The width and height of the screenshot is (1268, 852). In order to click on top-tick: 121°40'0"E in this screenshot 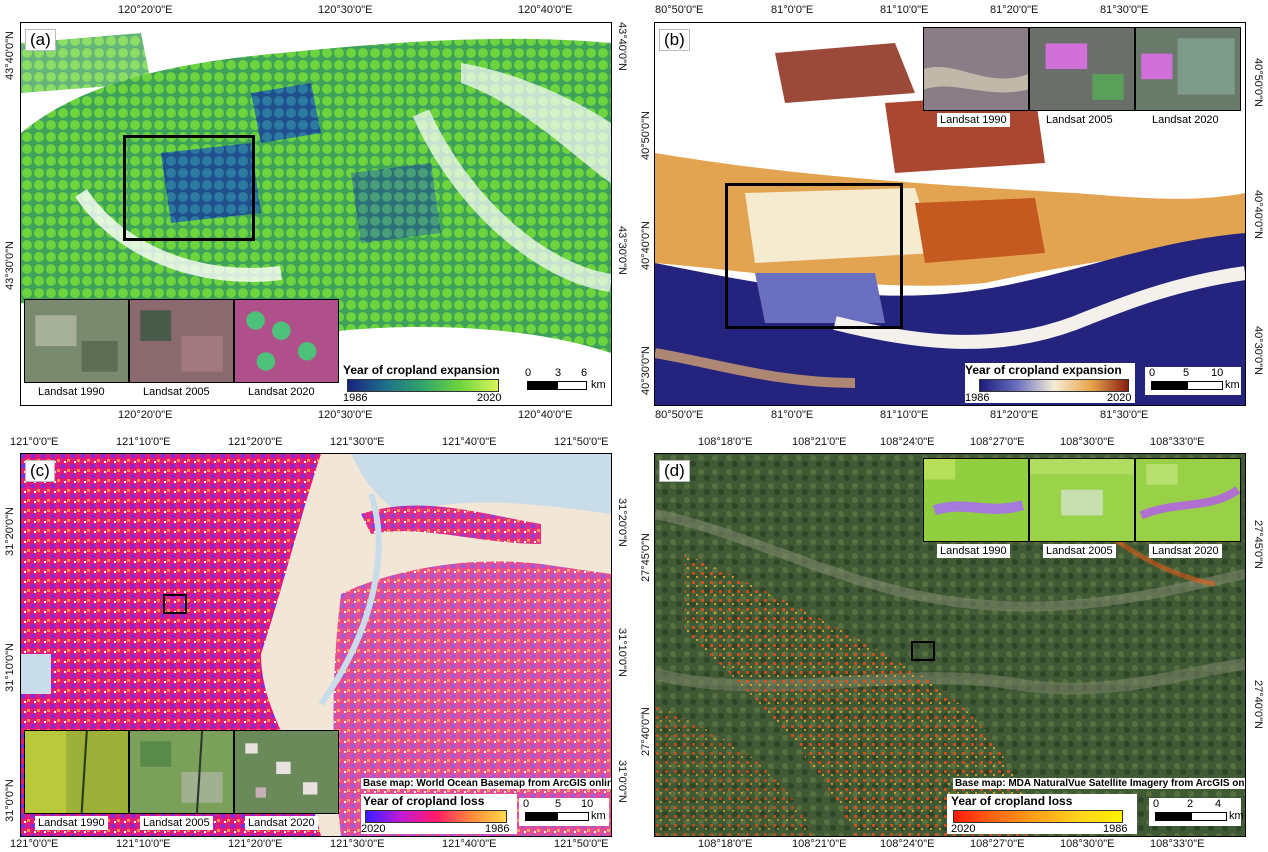, I will do `click(469, 442)`.